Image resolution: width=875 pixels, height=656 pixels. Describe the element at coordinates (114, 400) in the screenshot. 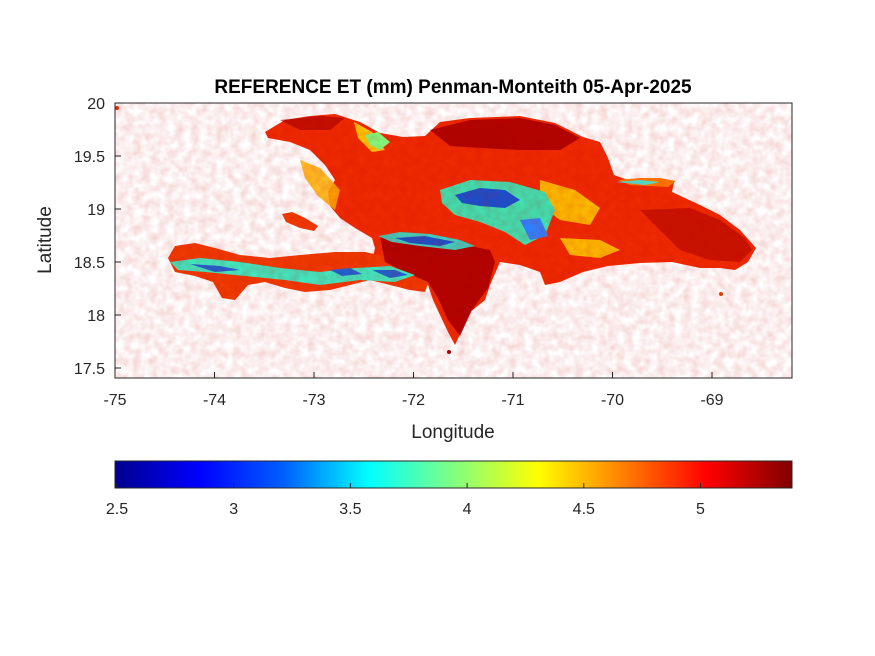

I see `x-tick-label: -75` at that location.